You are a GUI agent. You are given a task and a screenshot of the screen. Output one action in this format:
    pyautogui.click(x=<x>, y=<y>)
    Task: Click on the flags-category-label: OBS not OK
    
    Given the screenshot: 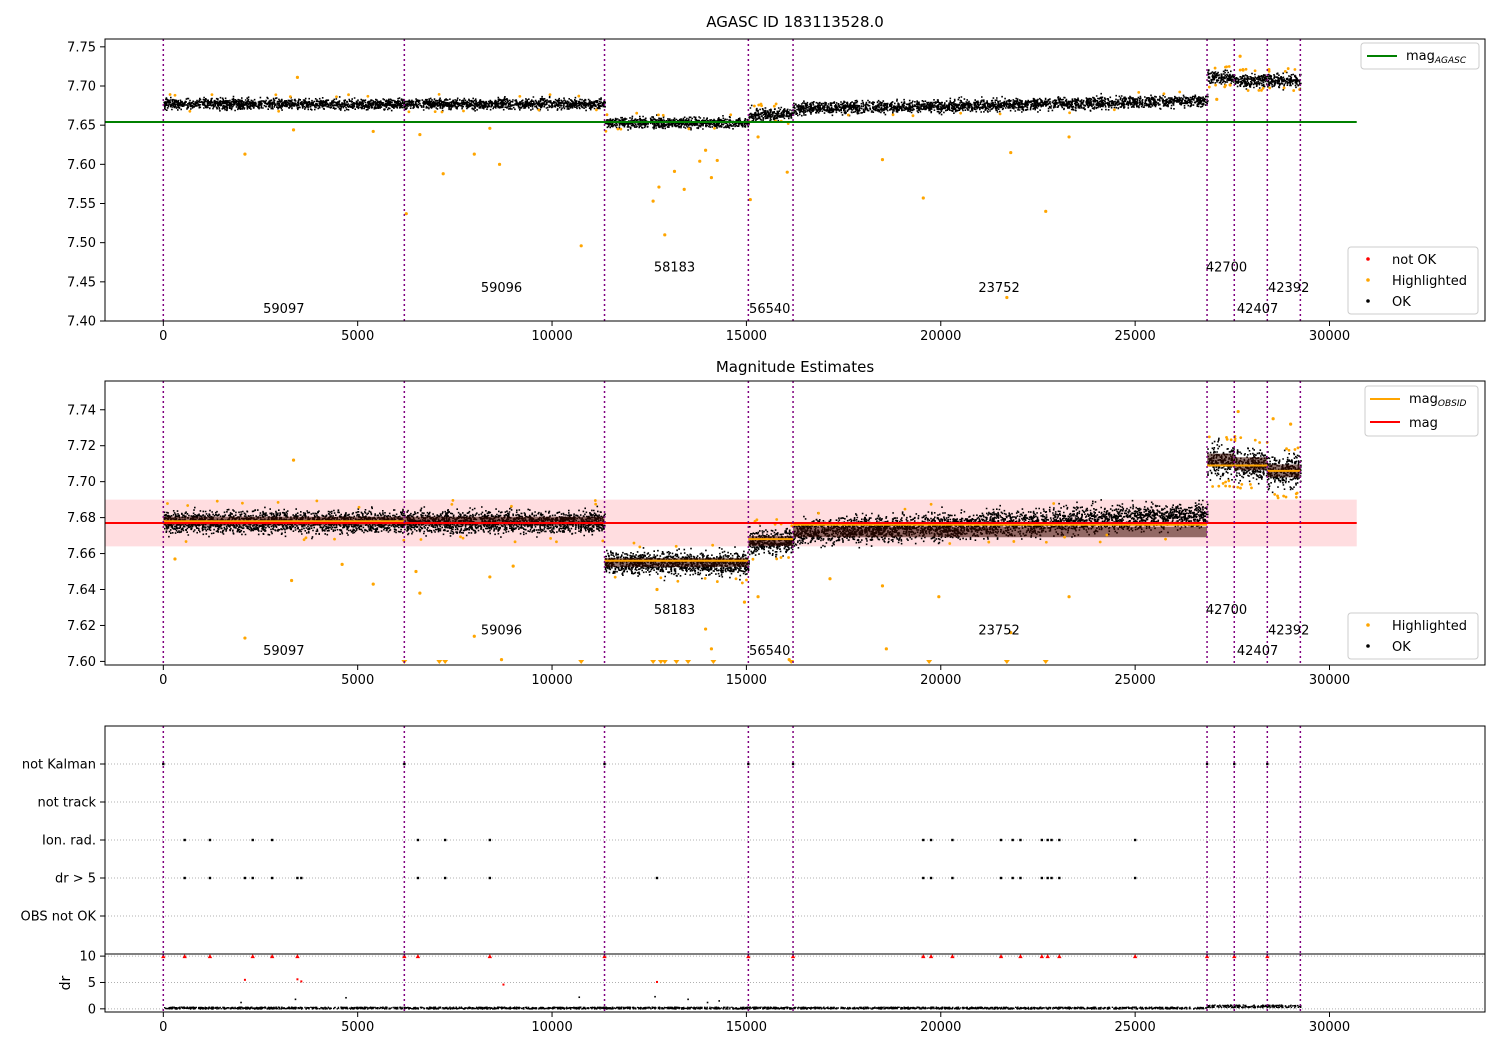 What is the action you would take?
    pyautogui.click(x=59, y=917)
    